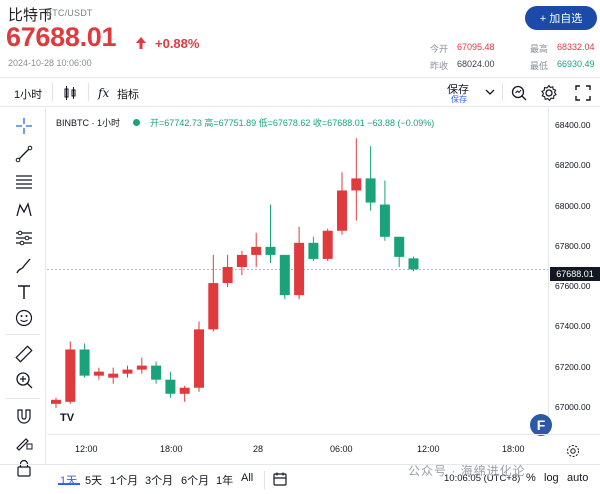 Image resolution: width=600 pixels, height=494 pixels. Describe the element at coordinates (24, 210) in the screenshot. I see `pattern-icon` at that location.